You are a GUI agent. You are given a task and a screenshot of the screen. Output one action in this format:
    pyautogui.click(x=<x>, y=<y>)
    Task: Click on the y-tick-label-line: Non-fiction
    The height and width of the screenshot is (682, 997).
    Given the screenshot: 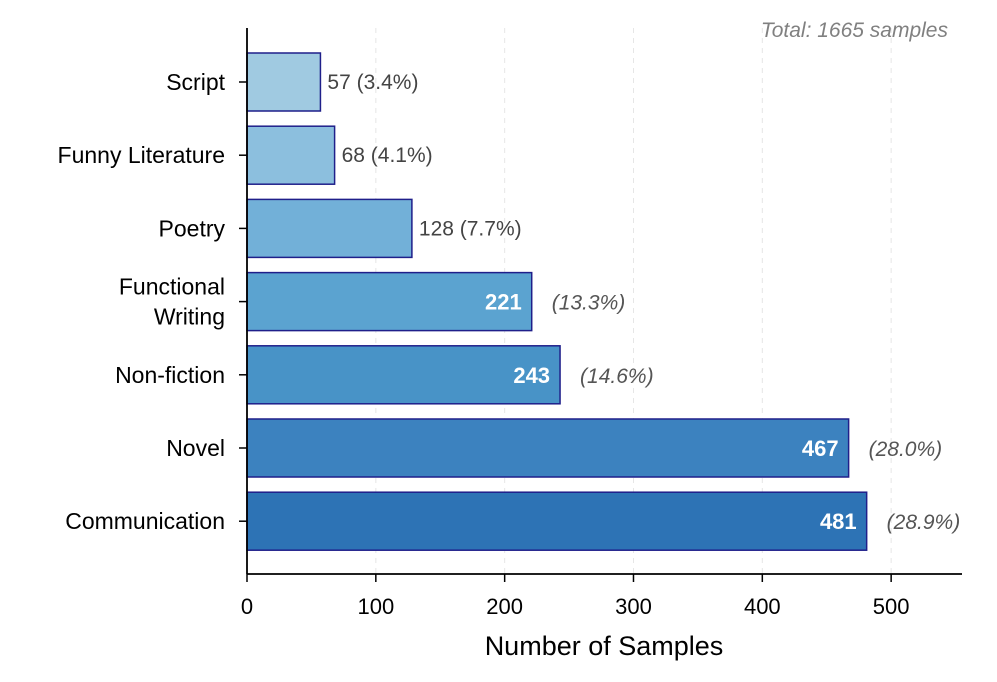 What is the action you would take?
    pyautogui.click(x=170, y=375)
    